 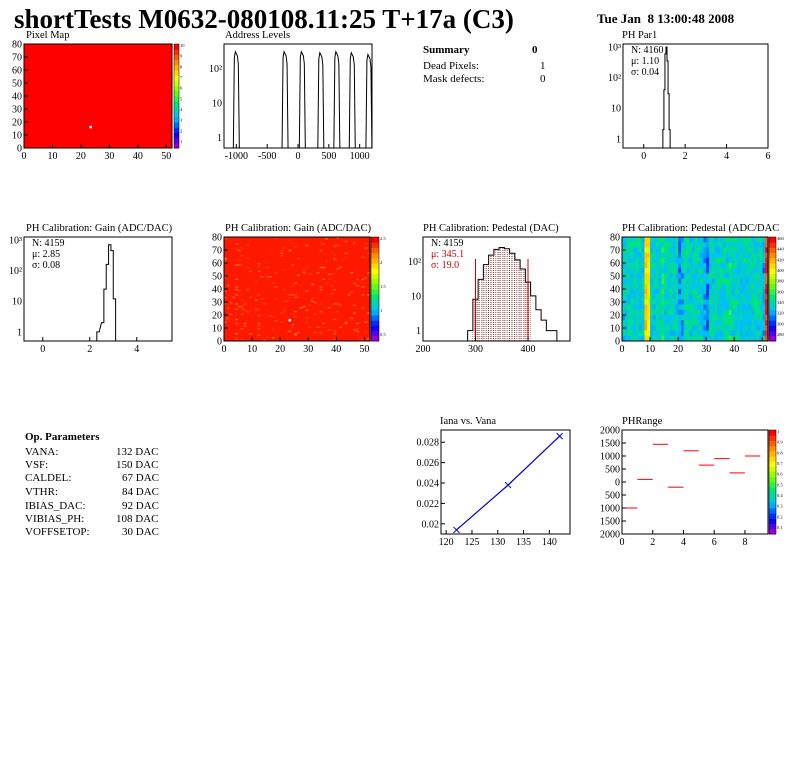 I want to click on pixel-map-z-label: 10, so click(x=182, y=45).